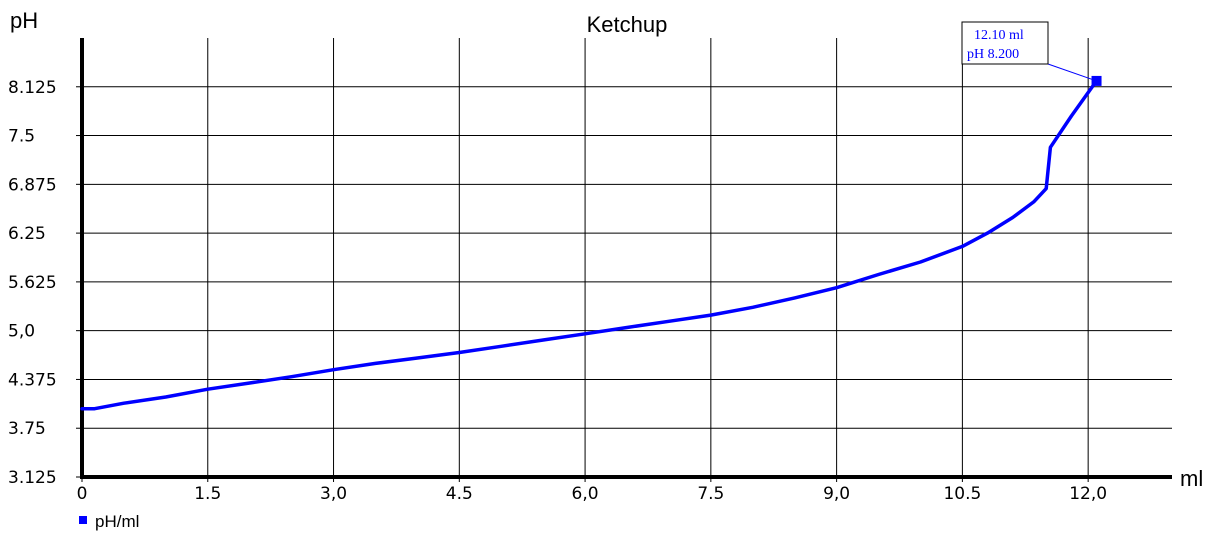 Image resolution: width=1222 pixels, height=541 pixels. I want to click on x-tick-label: 10.5, so click(962, 494).